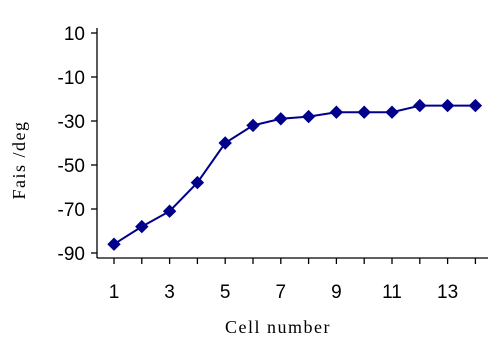 Image resolution: width=502 pixels, height=357 pixels. I want to click on x-axis: 1 3 5 7 9 11 13, so click(292, 280).